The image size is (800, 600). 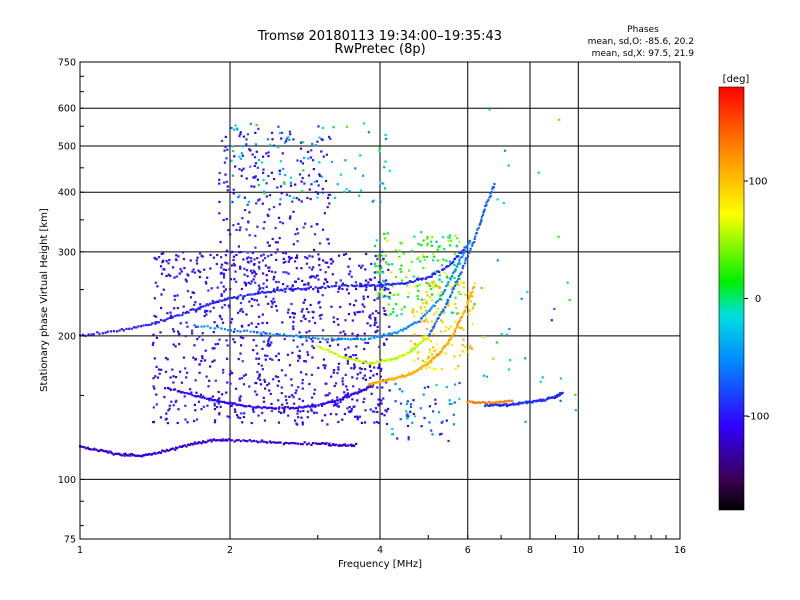 What do you see at coordinates (67, 146) in the screenshot?
I see `y-tick-label: 500` at bounding box center [67, 146].